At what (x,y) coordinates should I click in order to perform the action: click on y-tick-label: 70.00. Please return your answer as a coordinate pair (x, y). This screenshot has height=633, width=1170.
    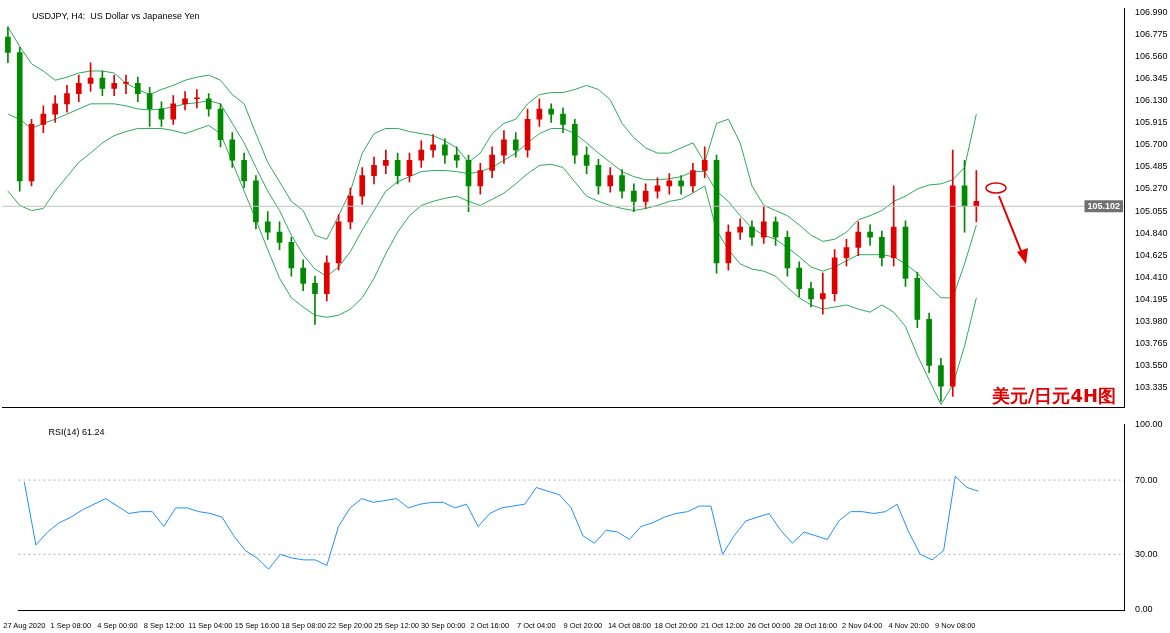
    Looking at the image, I should click on (1146, 479).